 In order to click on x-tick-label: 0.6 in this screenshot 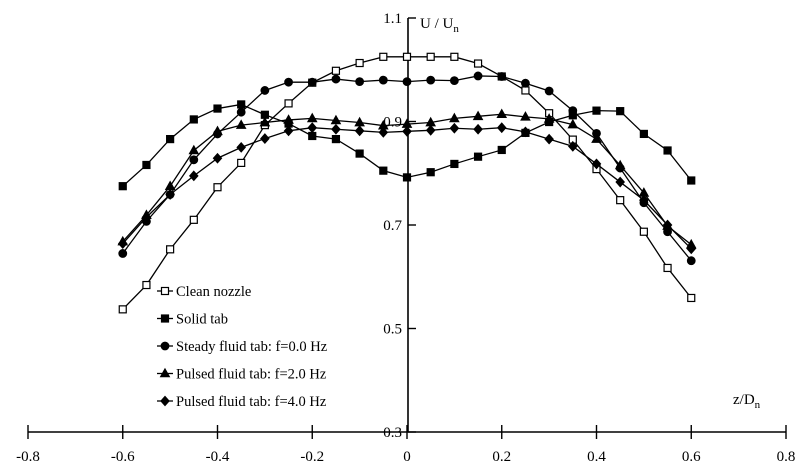, I will do `click(691, 457)`.